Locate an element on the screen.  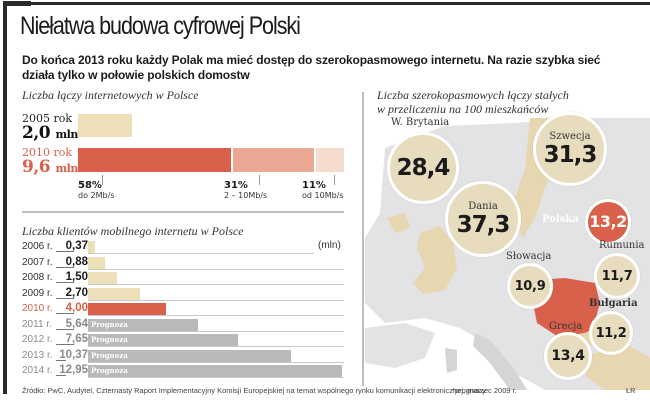
map-title-line2: w przeliczeniu na 100 mieszkańców is located at coordinates (463, 109).